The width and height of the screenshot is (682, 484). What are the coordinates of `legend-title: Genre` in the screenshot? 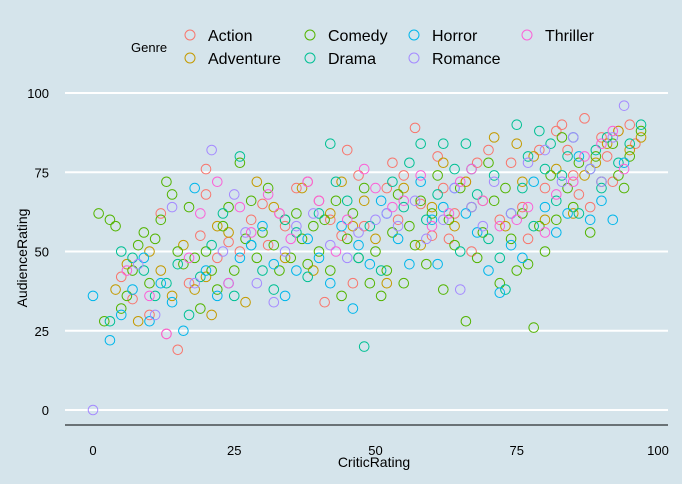 It's located at (149, 47).